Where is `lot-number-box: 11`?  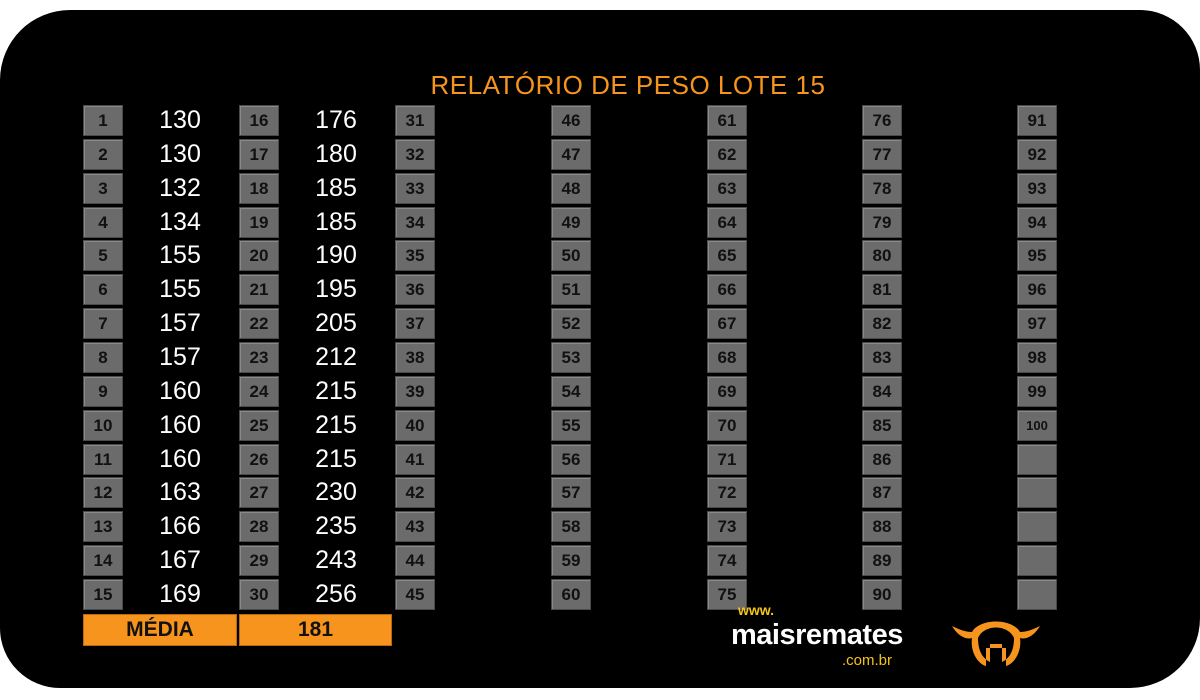 lot-number-box: 11 is located at coordinates (103, 459).